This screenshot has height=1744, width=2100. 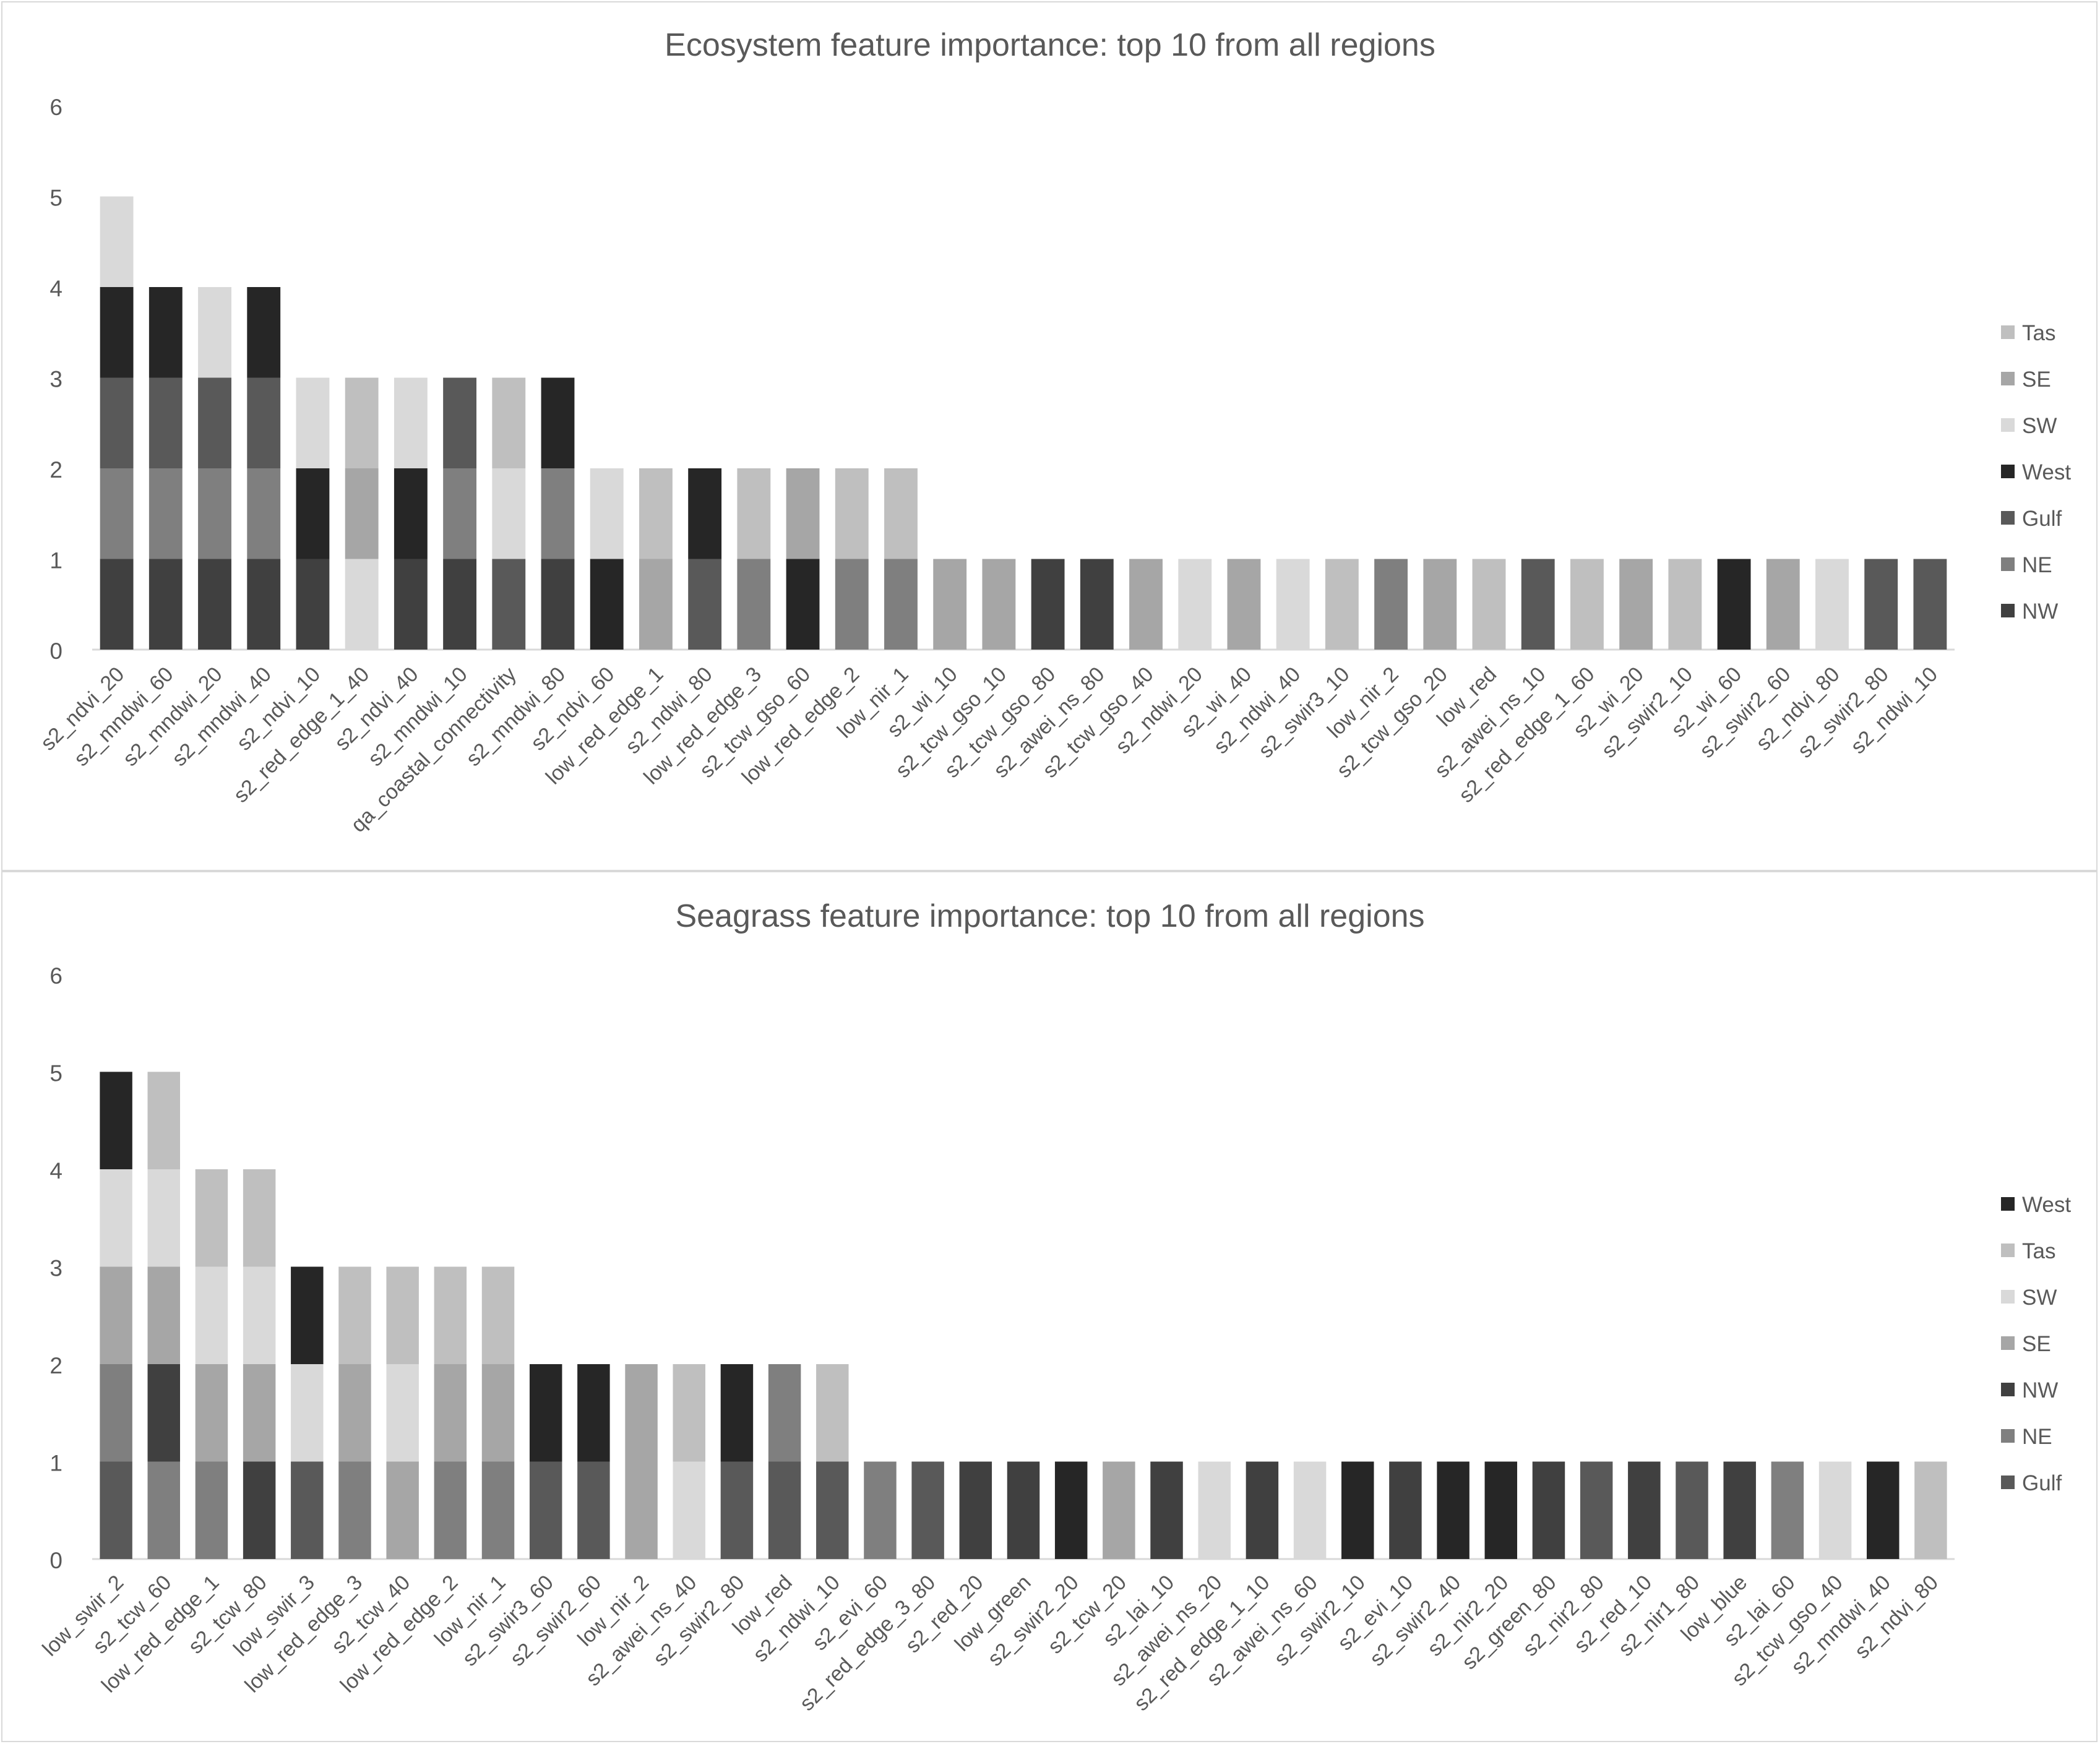 I want to click on legend-swatch-tas, so click(x=2008, y=332).